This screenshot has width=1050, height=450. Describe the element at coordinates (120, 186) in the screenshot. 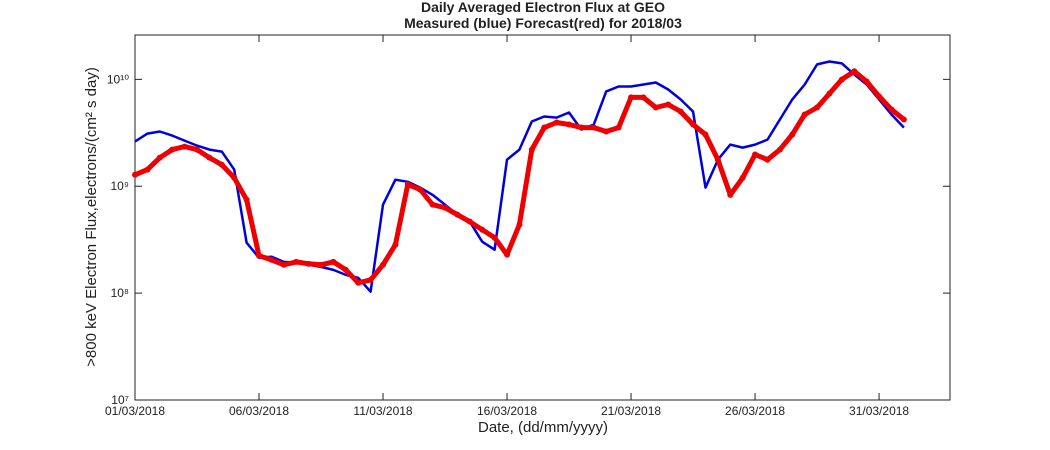

I see `y-tick-label: 10⁹` at that location.